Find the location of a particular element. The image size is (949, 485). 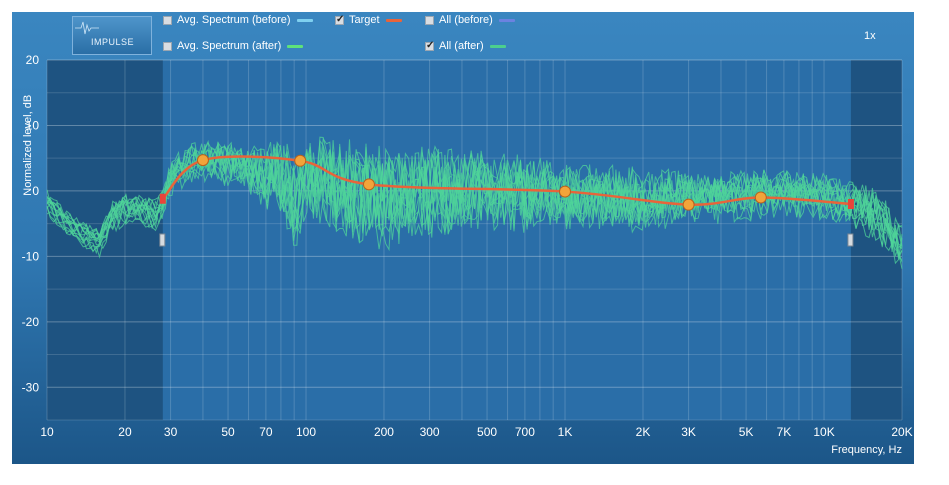

avg-after-swatch is located at coordinates (295, 46).